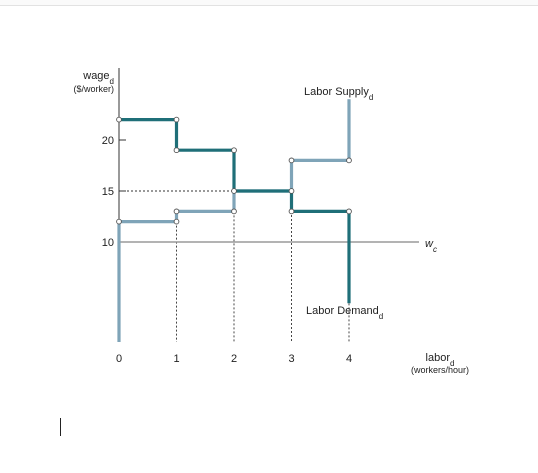  What do you see at coordinates (108, 141) in the screenshot?
I see `y-tick-label: 20` at bounding box center [108, 141].